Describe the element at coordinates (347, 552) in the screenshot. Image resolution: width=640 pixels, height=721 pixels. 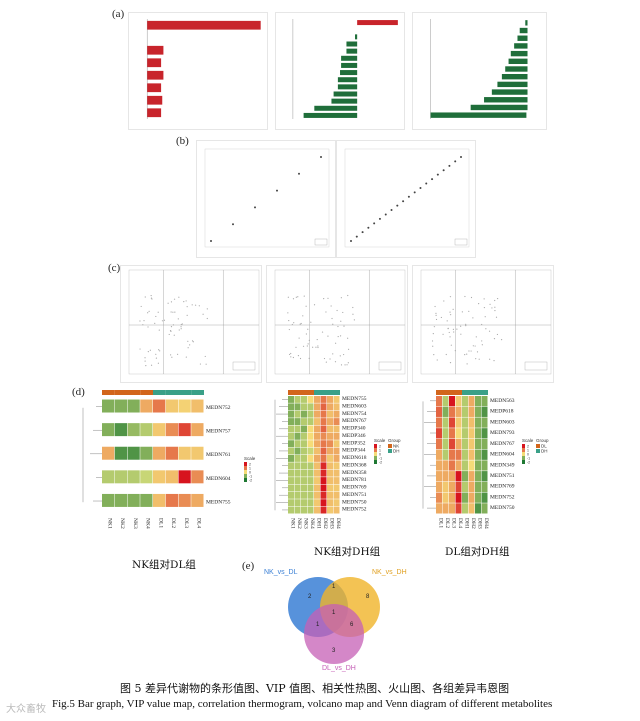
I see `heatmap-title-2: NK组对DH组` at that location.